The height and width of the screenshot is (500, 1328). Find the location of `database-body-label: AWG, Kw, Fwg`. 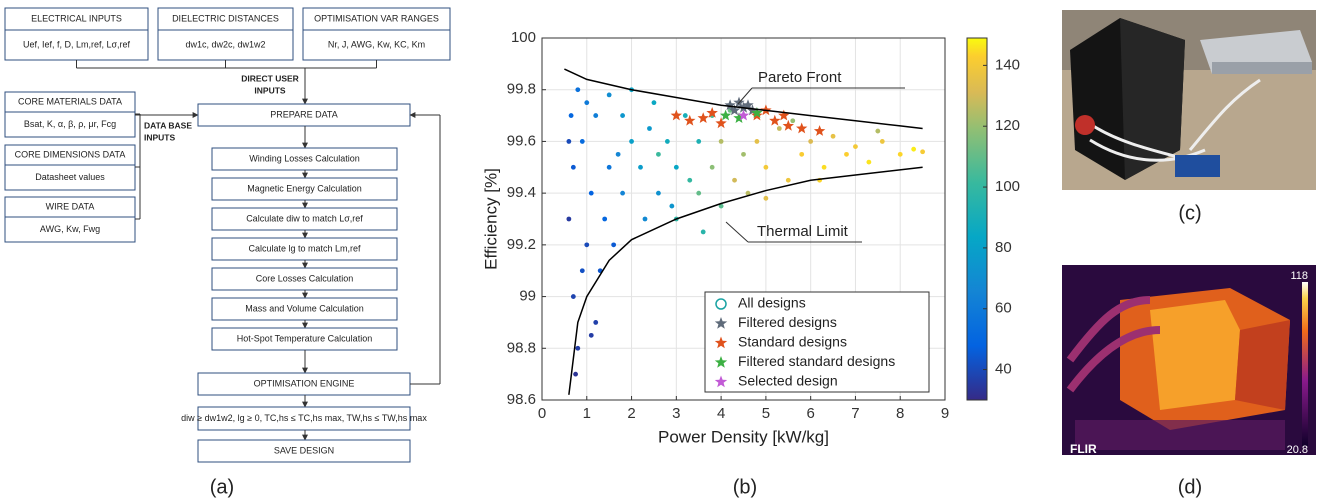

database-body-label: AWG, Kw, Fwg is located at coordinates (70, 229).